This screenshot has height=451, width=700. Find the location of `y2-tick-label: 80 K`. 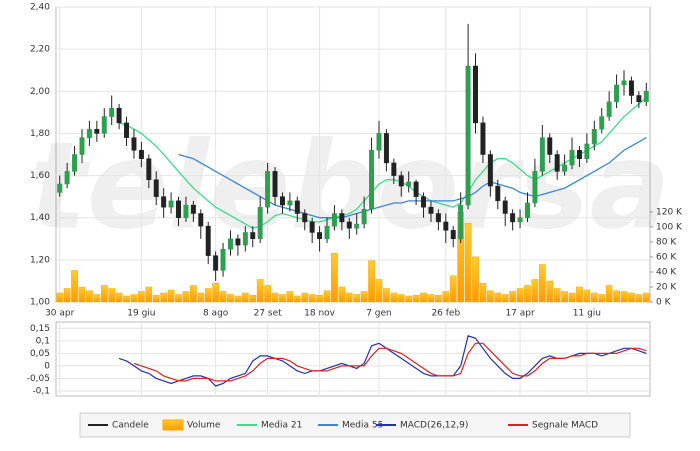

y2-tick-label: 80 K is located at coordinates (666, 242).